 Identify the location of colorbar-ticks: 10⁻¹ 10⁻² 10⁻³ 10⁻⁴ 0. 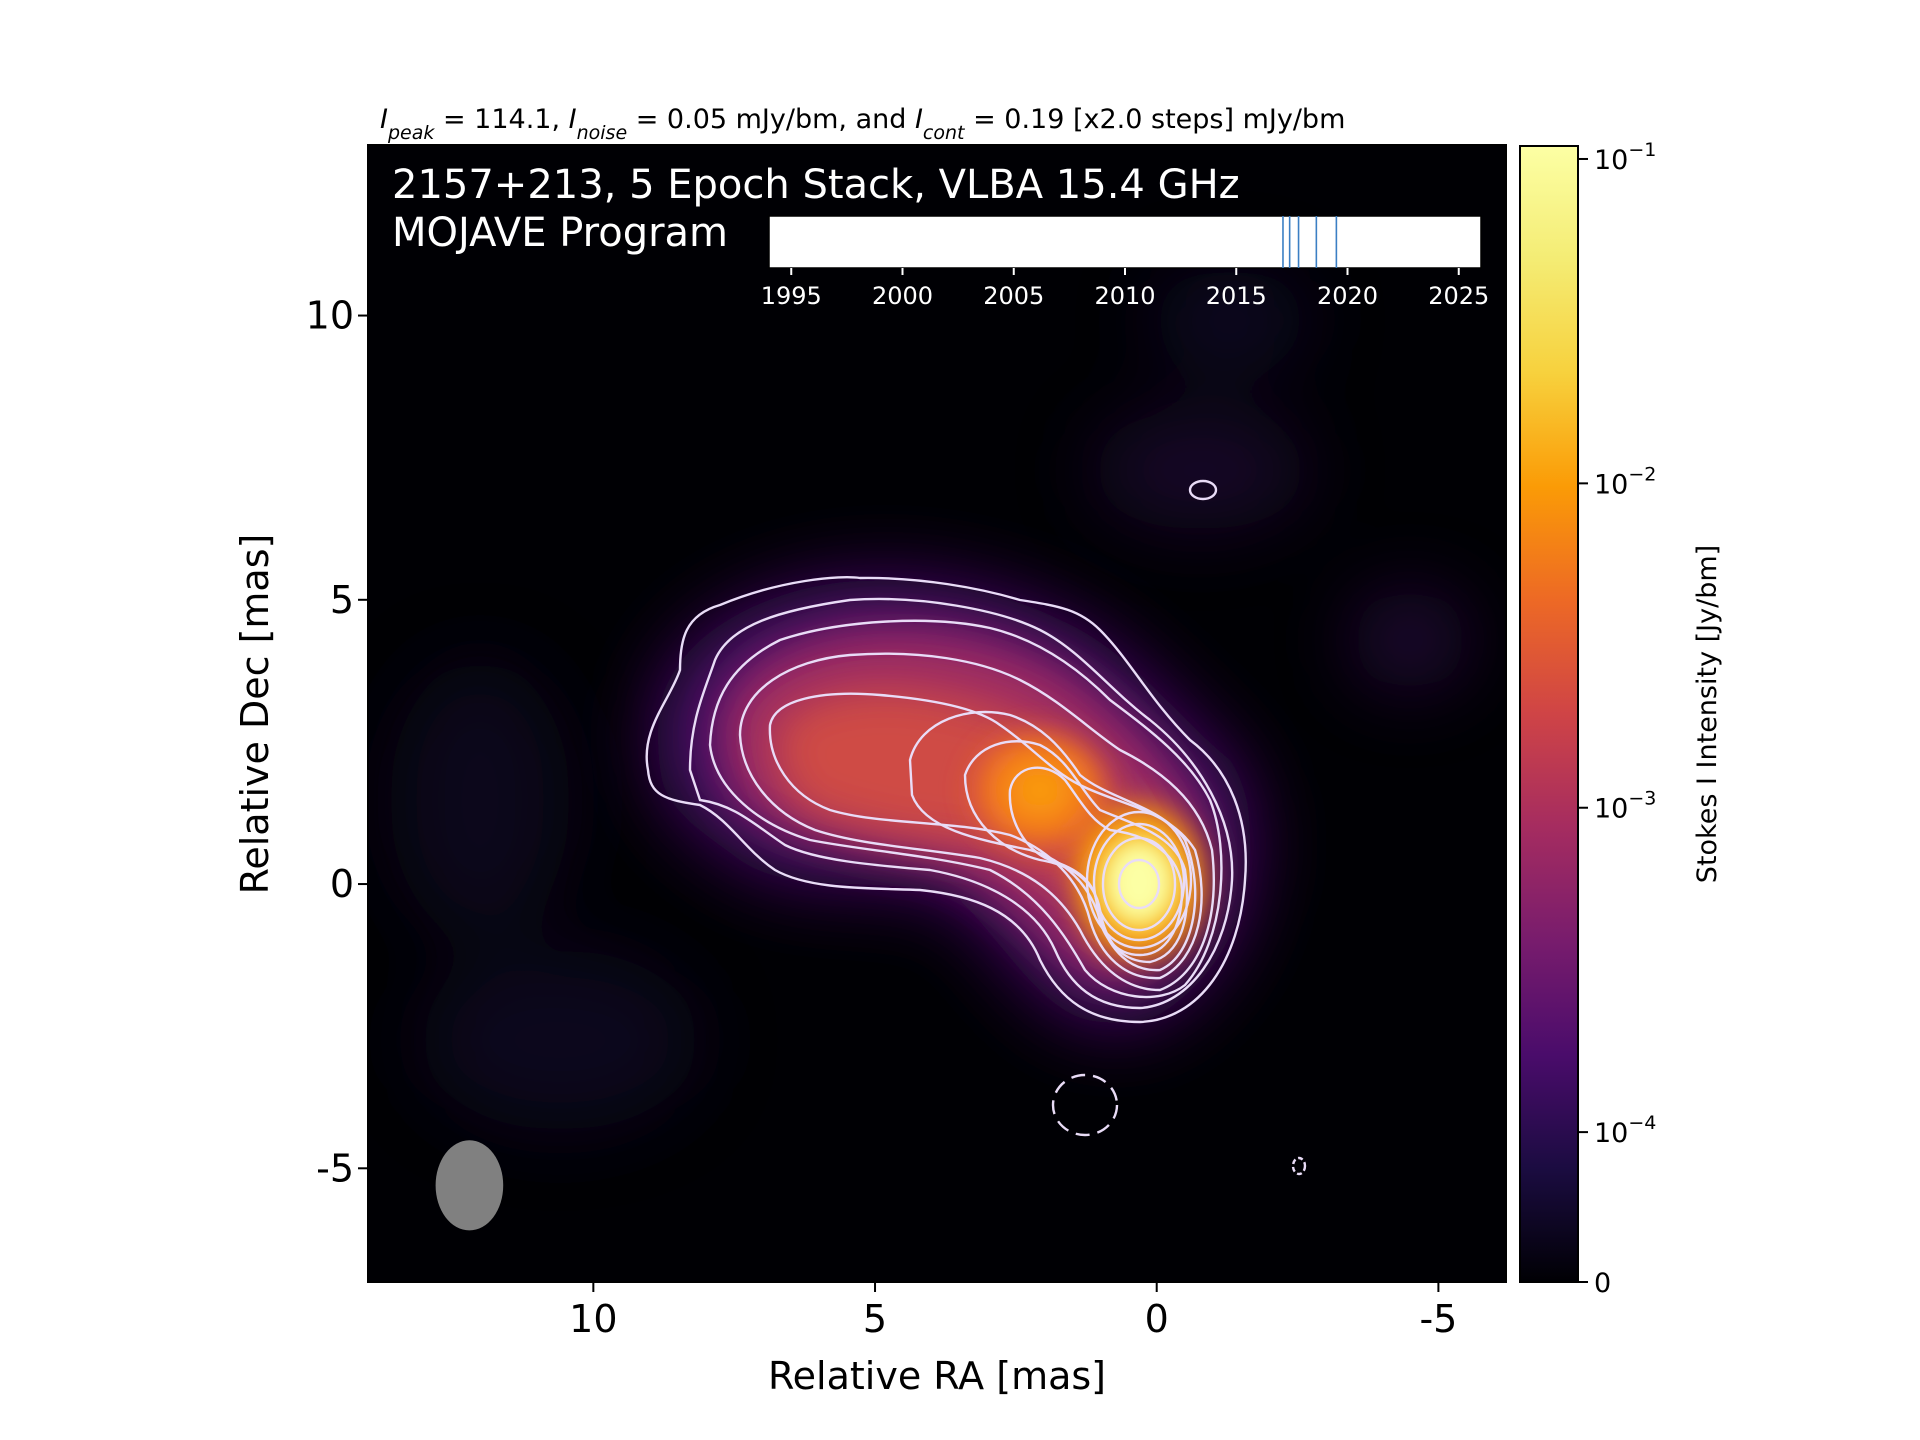
(1617, 719).